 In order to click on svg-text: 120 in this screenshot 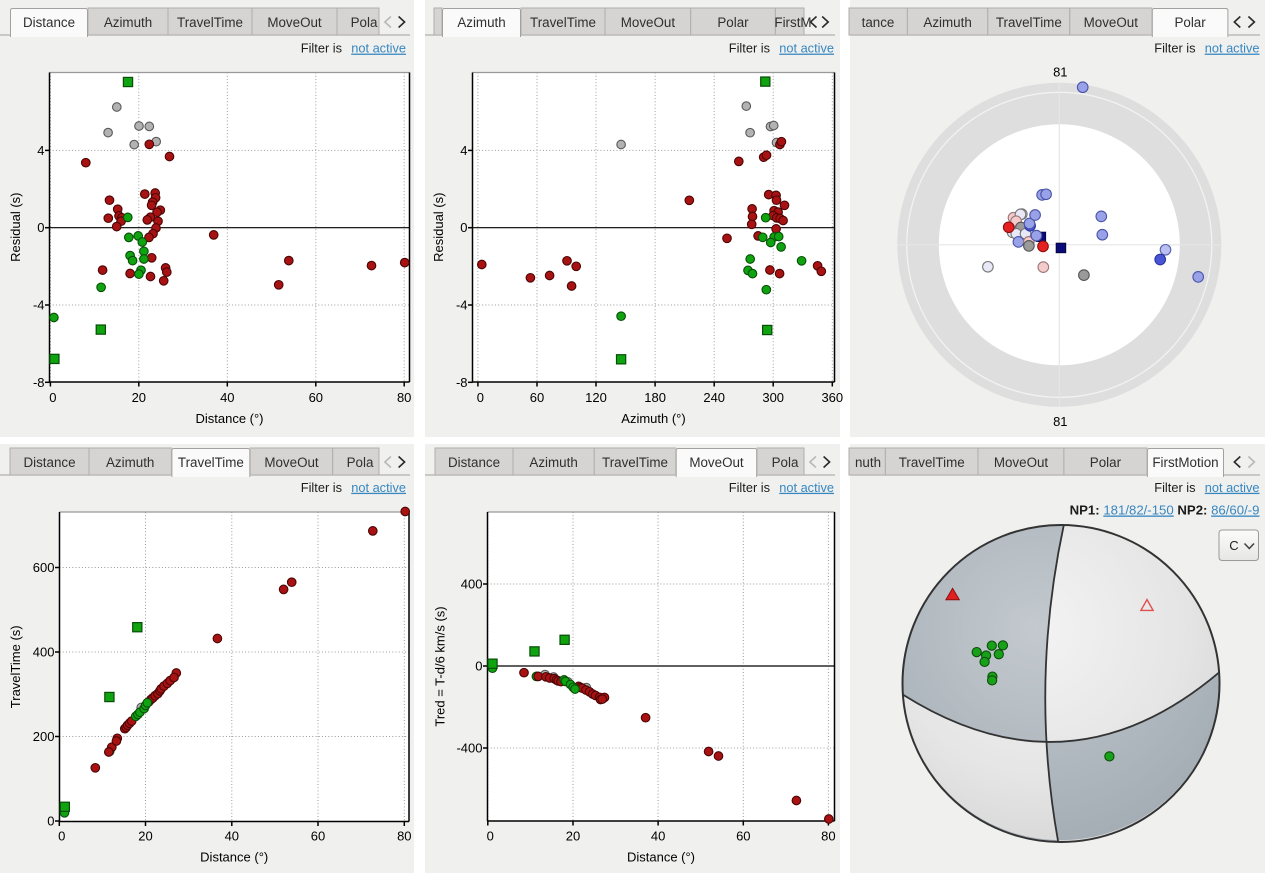, I will do `click(596, 397)`.